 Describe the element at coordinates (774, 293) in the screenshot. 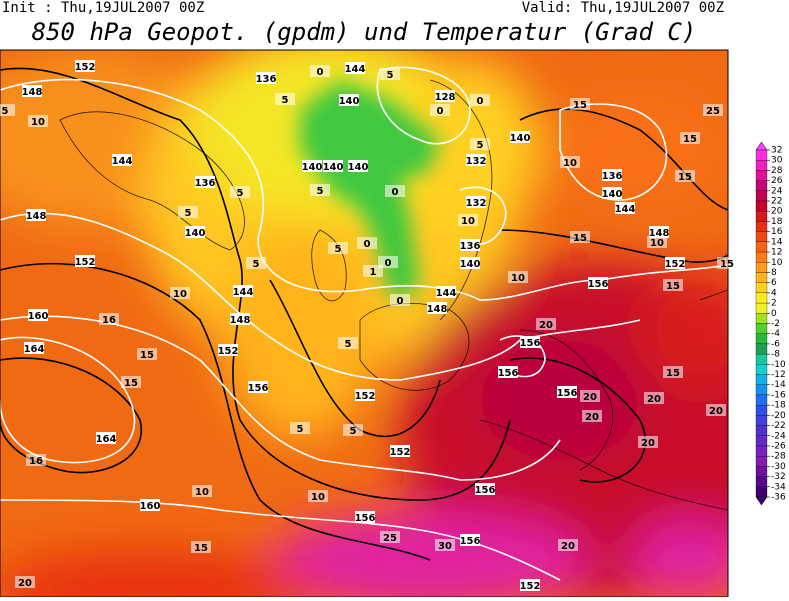

I see `colorbar-label: 4` at that location.